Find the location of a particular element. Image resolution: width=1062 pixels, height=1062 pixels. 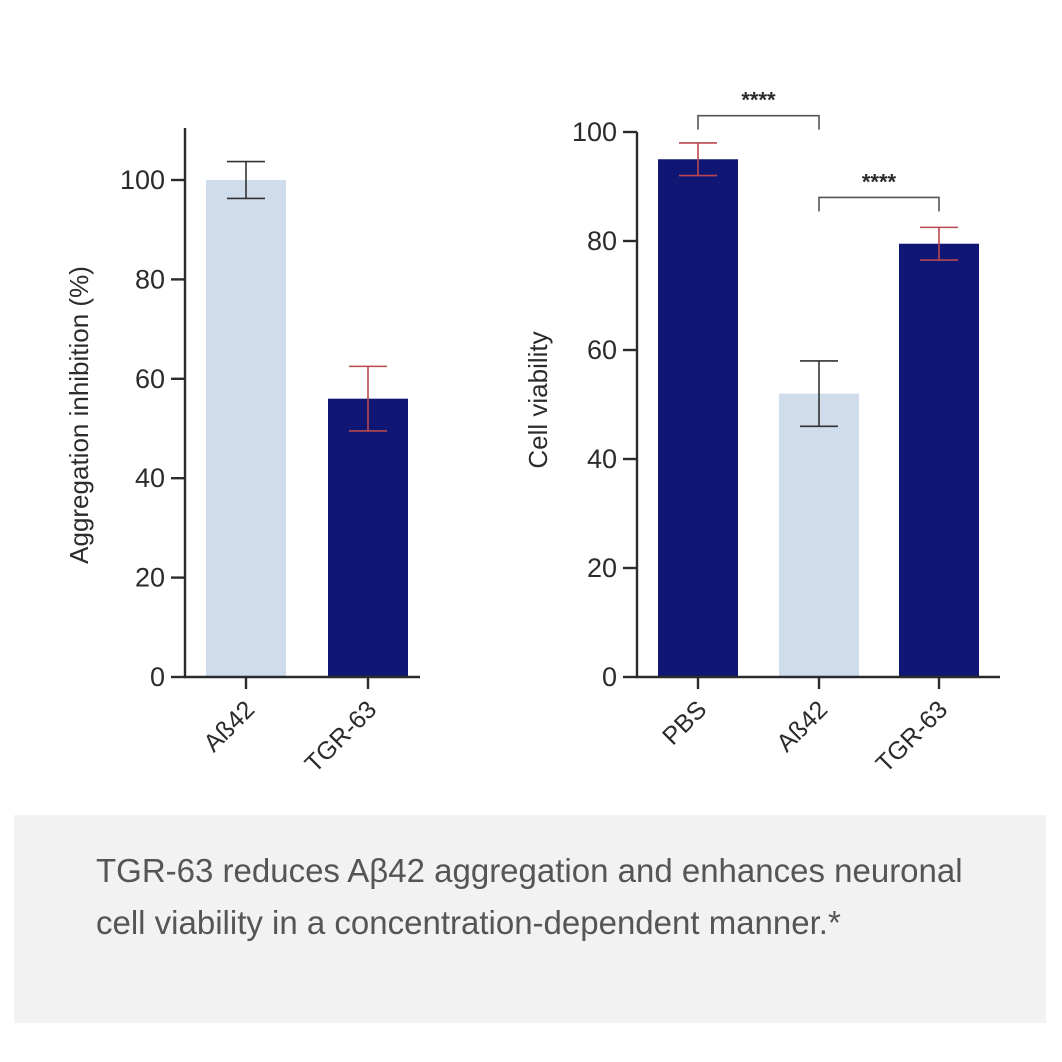

chart1-x-tick-label-2: TGR-63 is located at coordinates (341, 736).